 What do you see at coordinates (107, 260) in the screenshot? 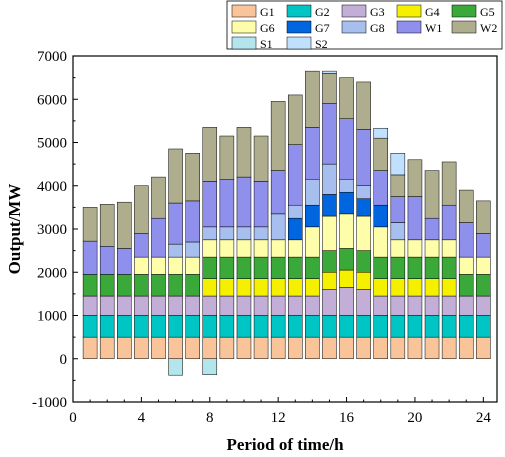
I see `bar-segment-w1-h2` at bounding box center [107, 260].